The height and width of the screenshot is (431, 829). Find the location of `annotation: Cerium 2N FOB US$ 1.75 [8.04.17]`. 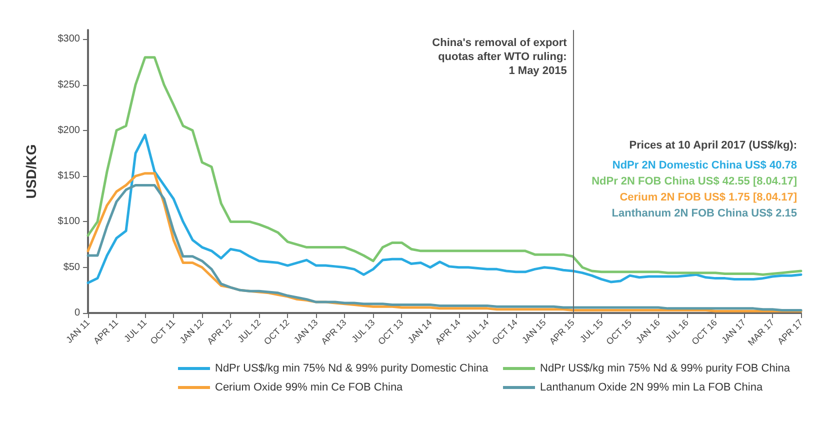

annotation: Cerium 2N FOB US$ 1.75 [8.04.17] is located at coordinates (709, 198).